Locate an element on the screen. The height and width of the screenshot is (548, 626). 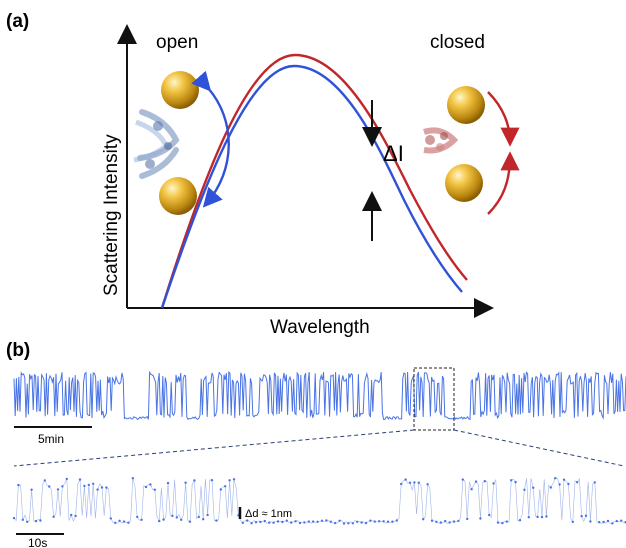
closed-state-arrow-top is located at coordinates (503, 119).